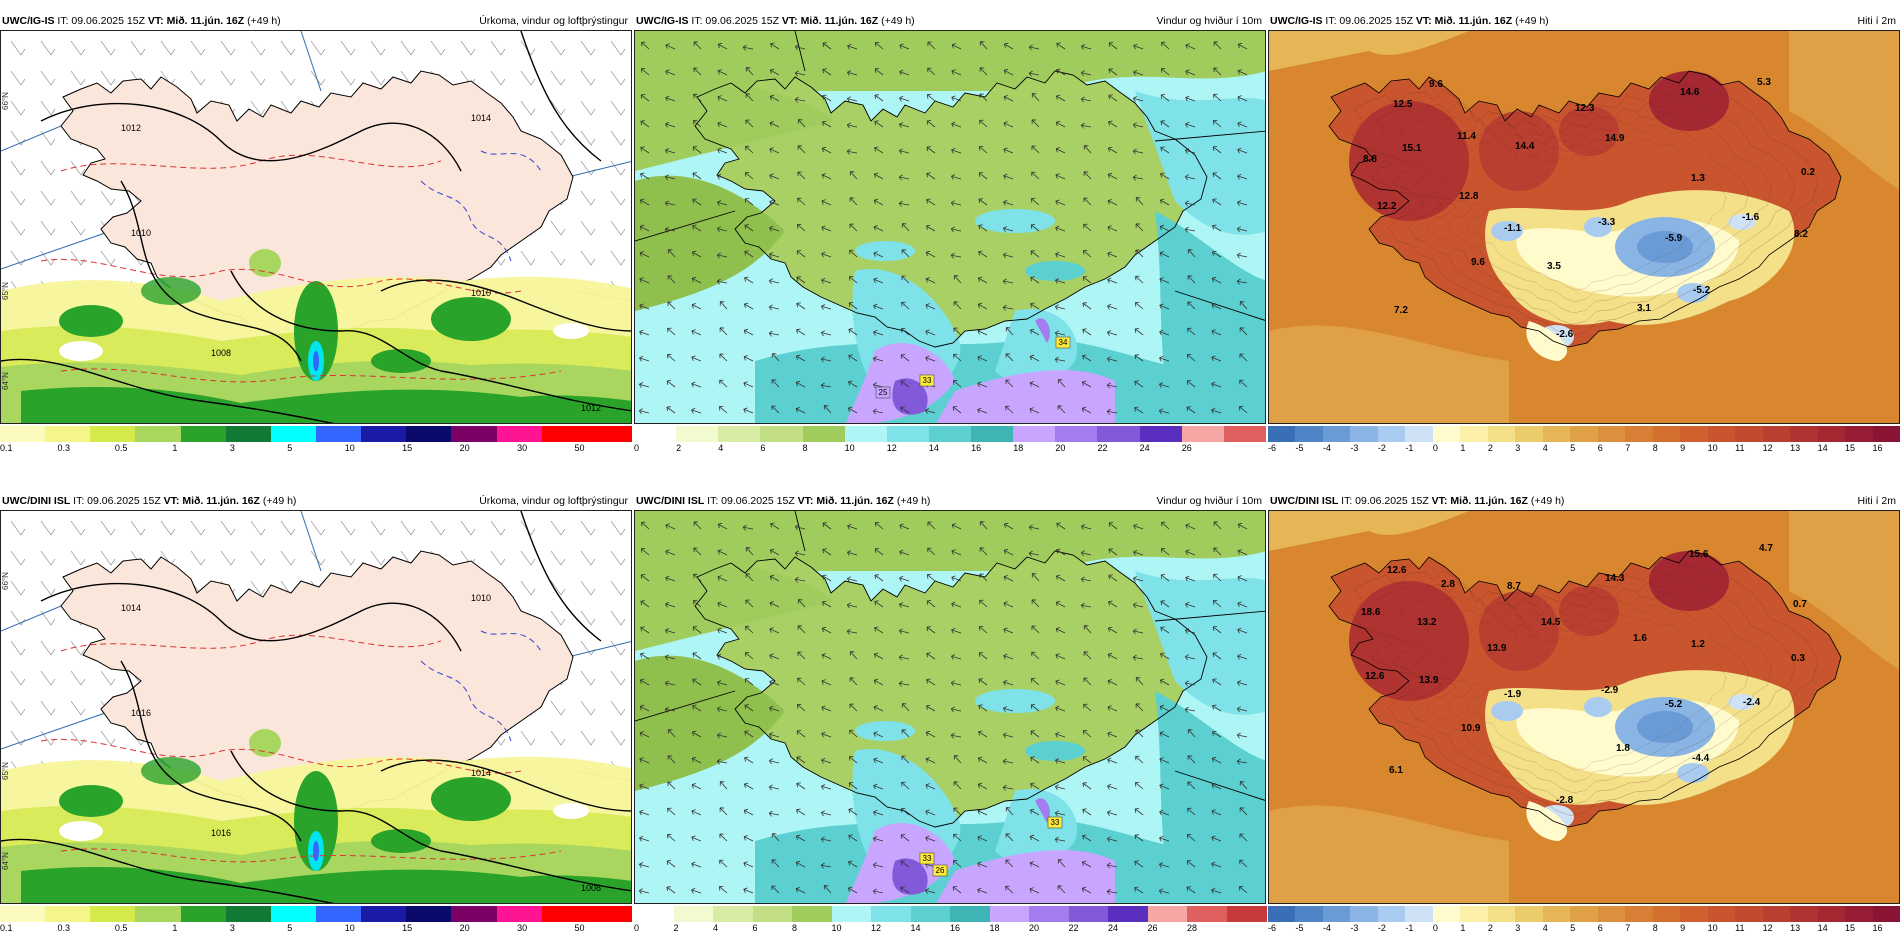  I want to click on temperature-value: 4.7, so click(1766, 548).